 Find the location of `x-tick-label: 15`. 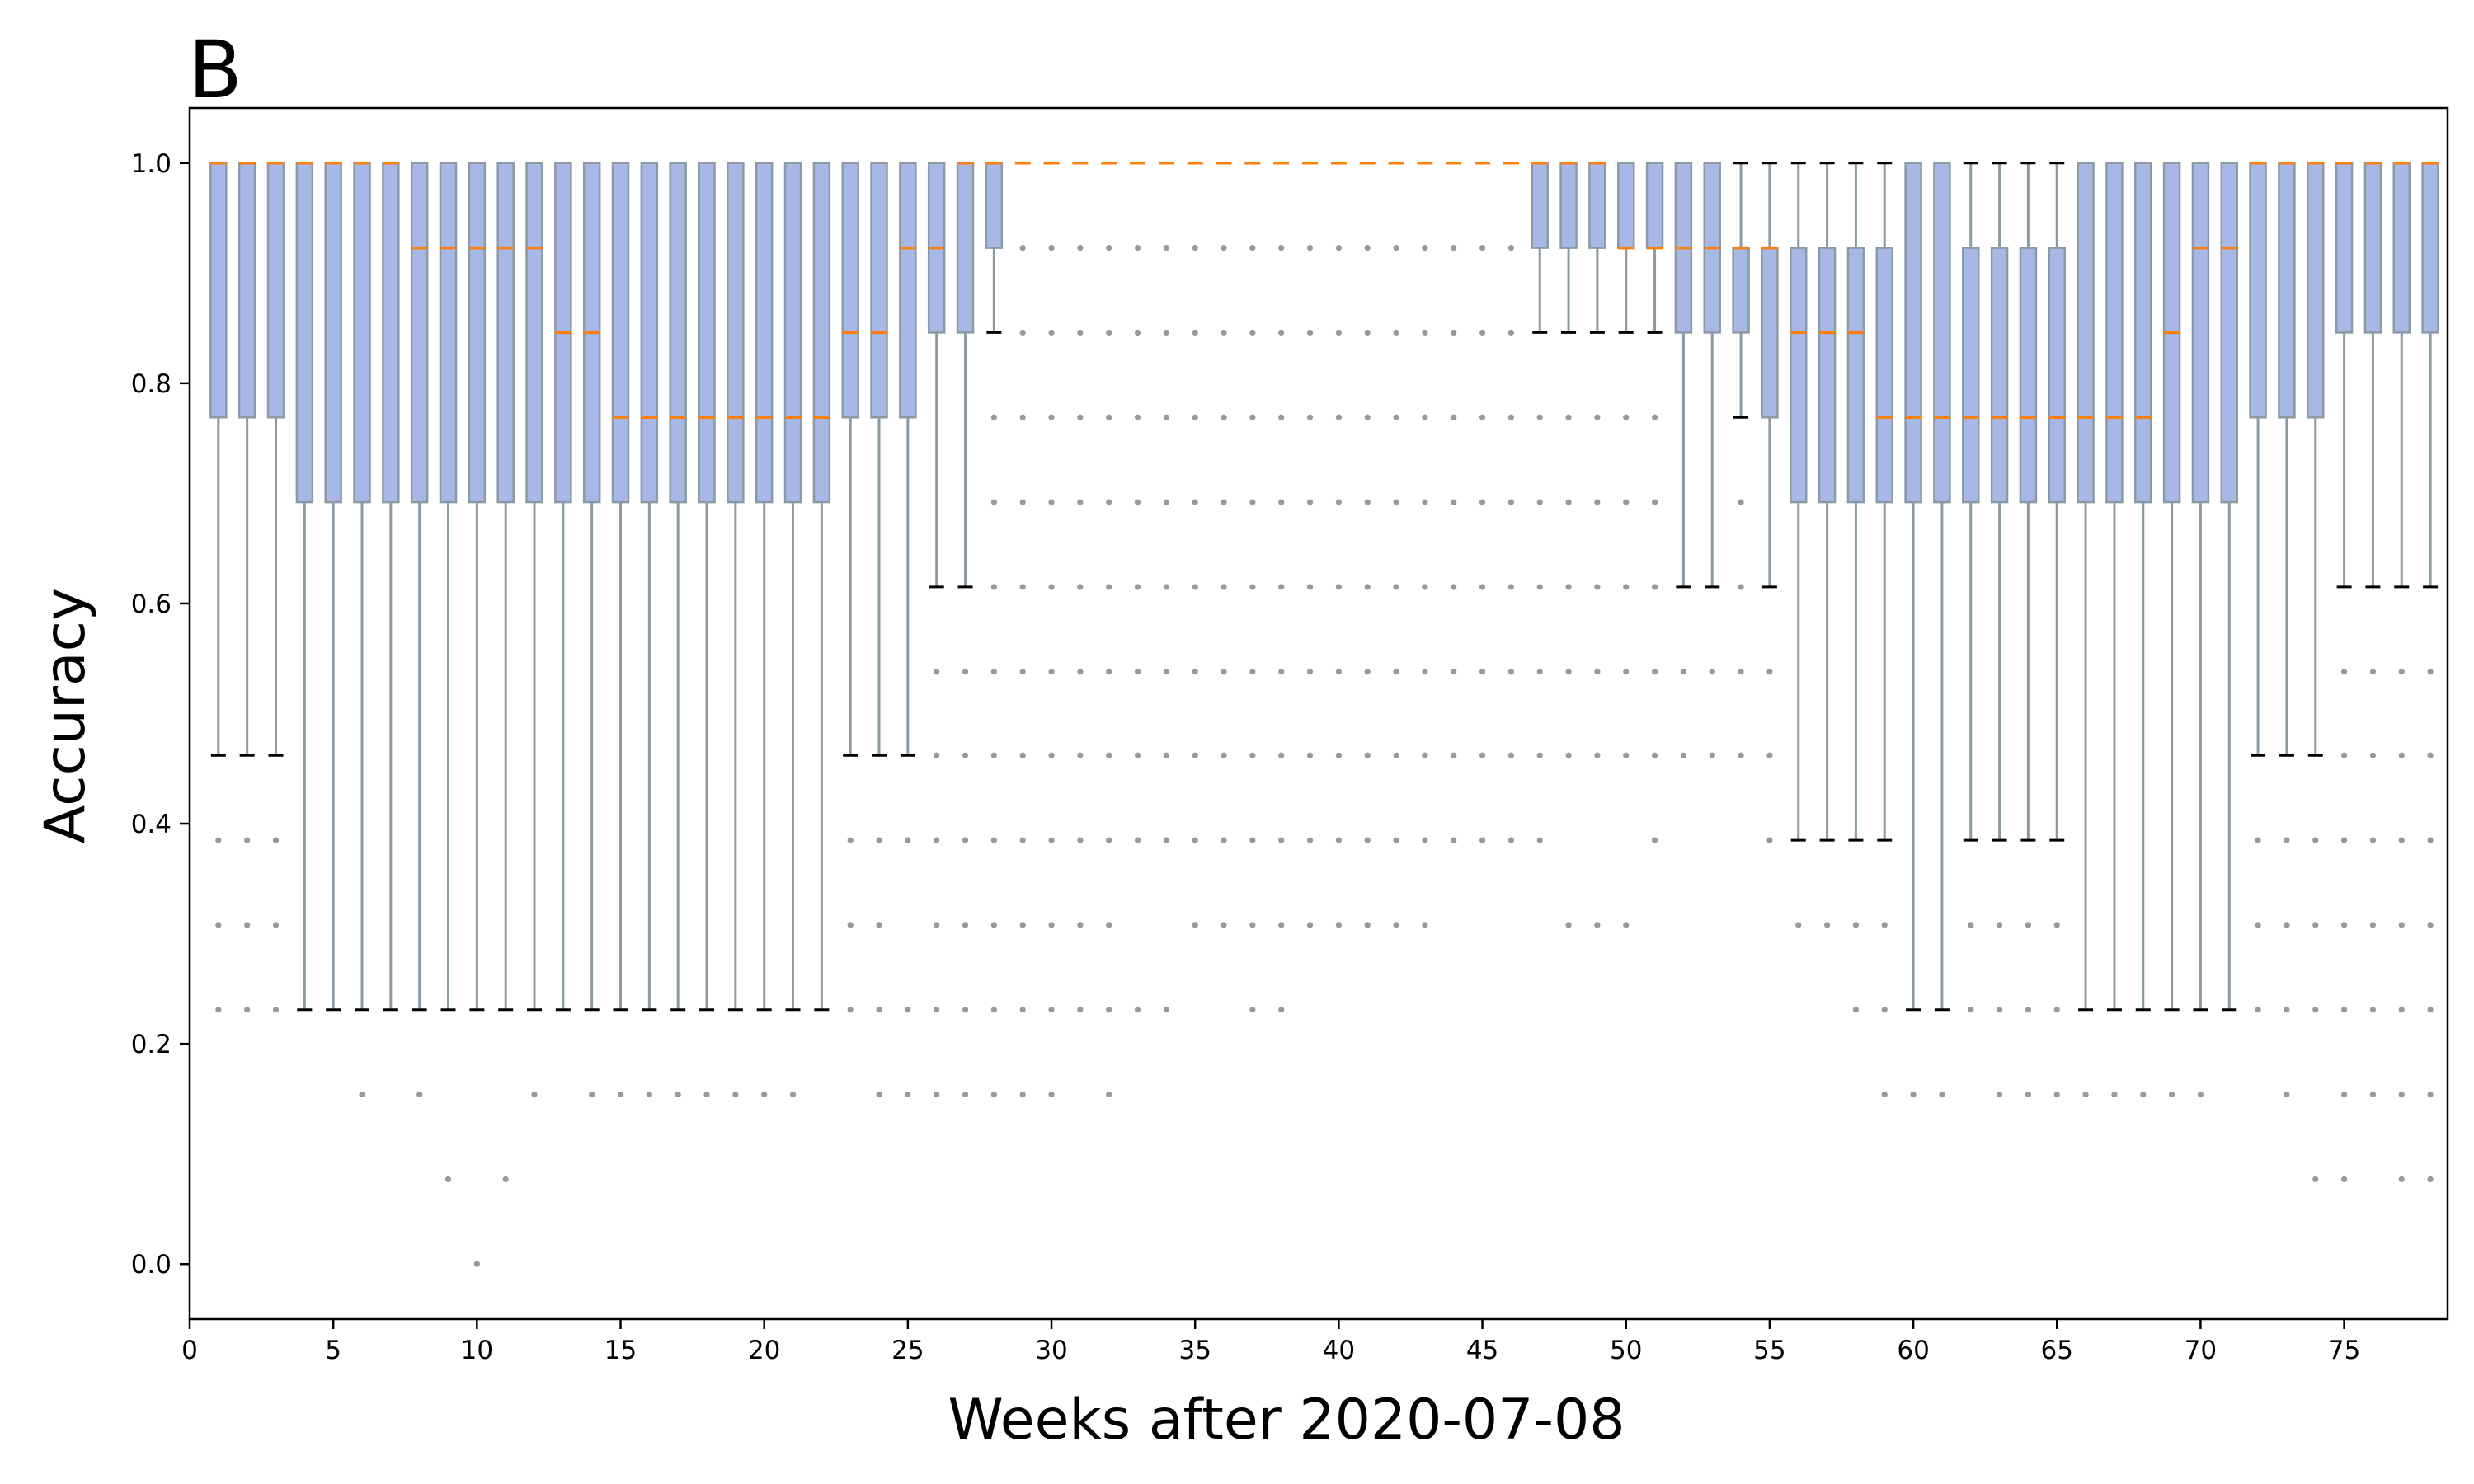

x-tick-label: 15 is located at coordinates (620, 1350).